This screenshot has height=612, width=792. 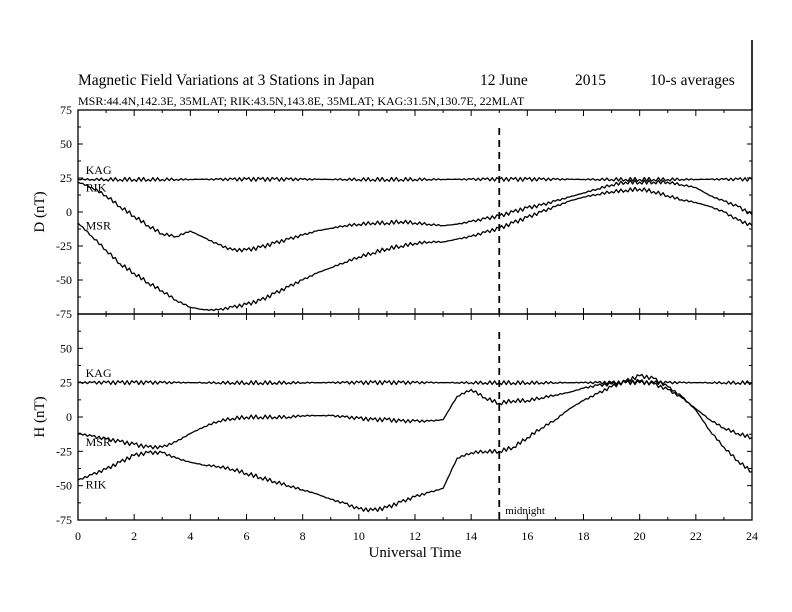 I want to click on series-label-D-rik: RIK, so click(x=96, y=188).